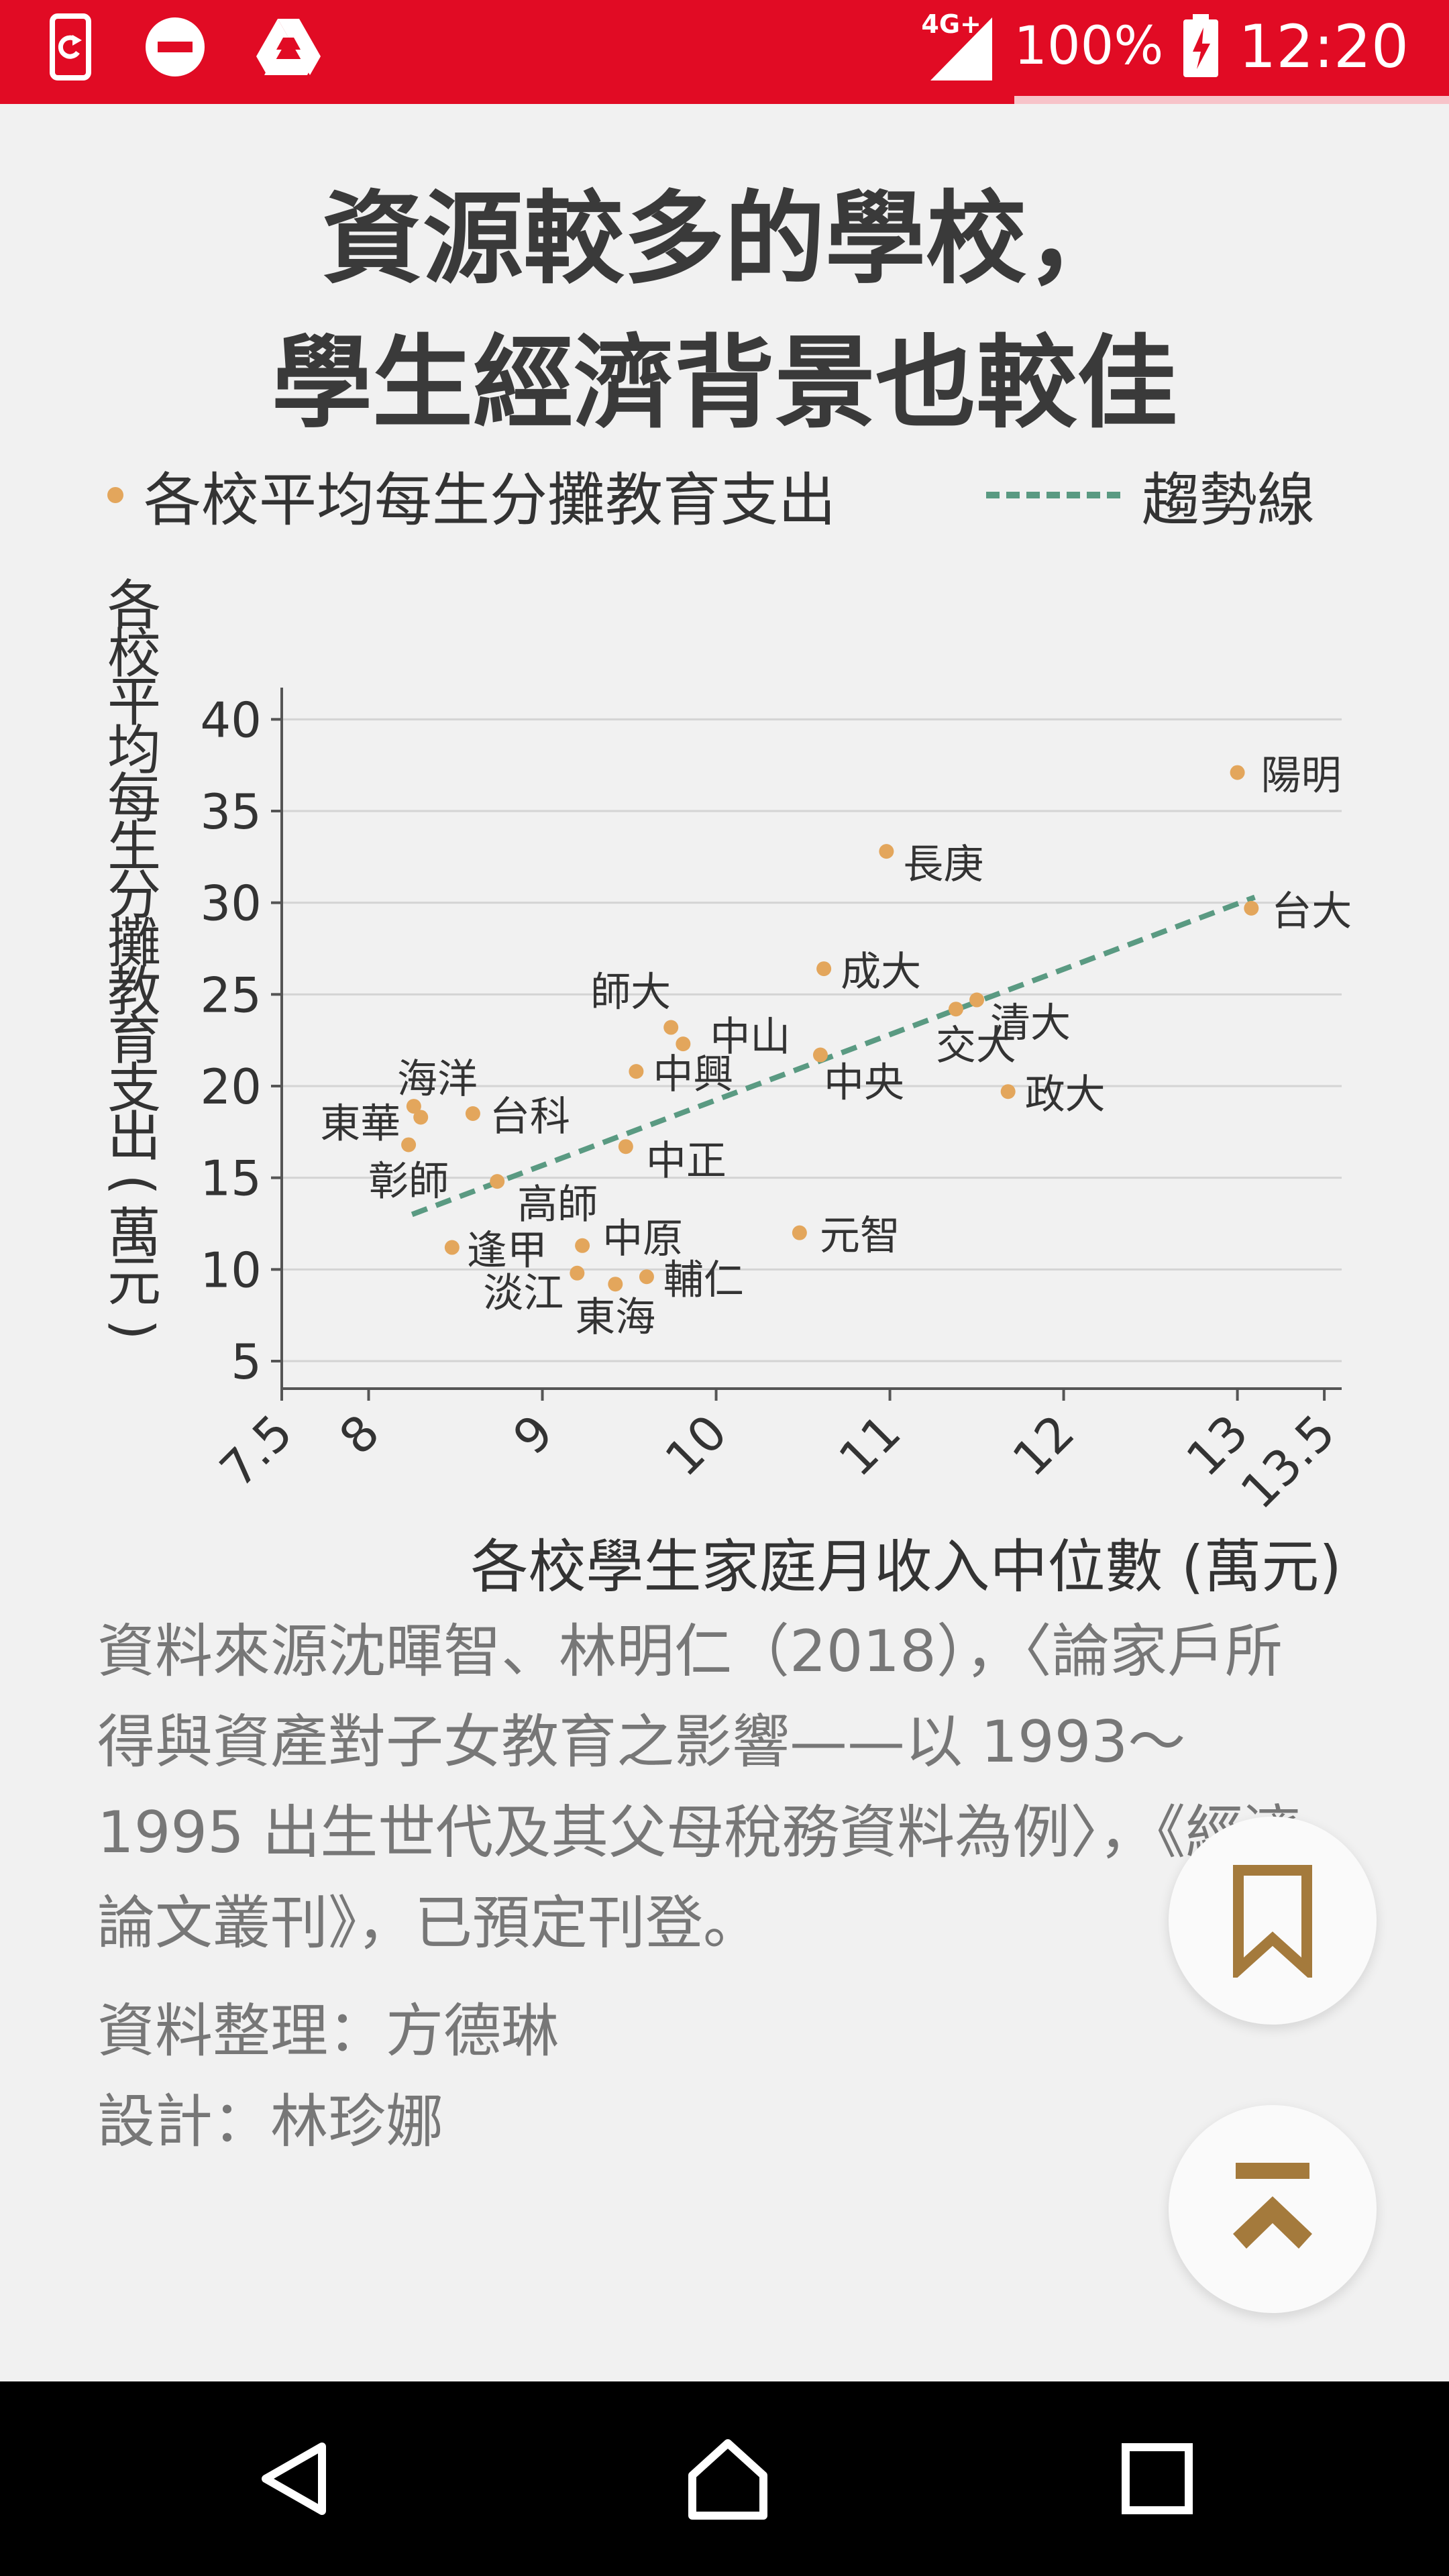  What do you see at coordinates (115, 494) in the screenshot?
I see `legend-dot` at bounding box center [115, 494].